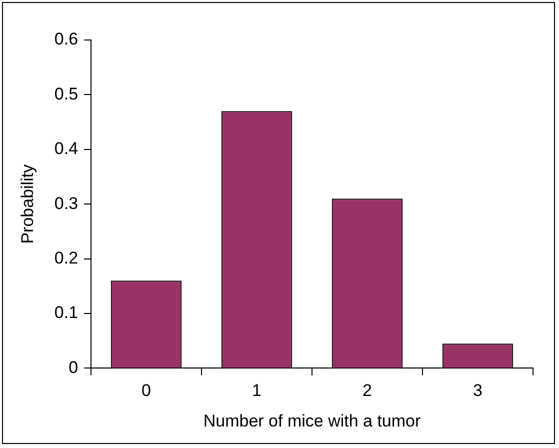  Describe the element at coordinates (257, 390) in the screenshot. I see `x-tick-label: 1` at that location.